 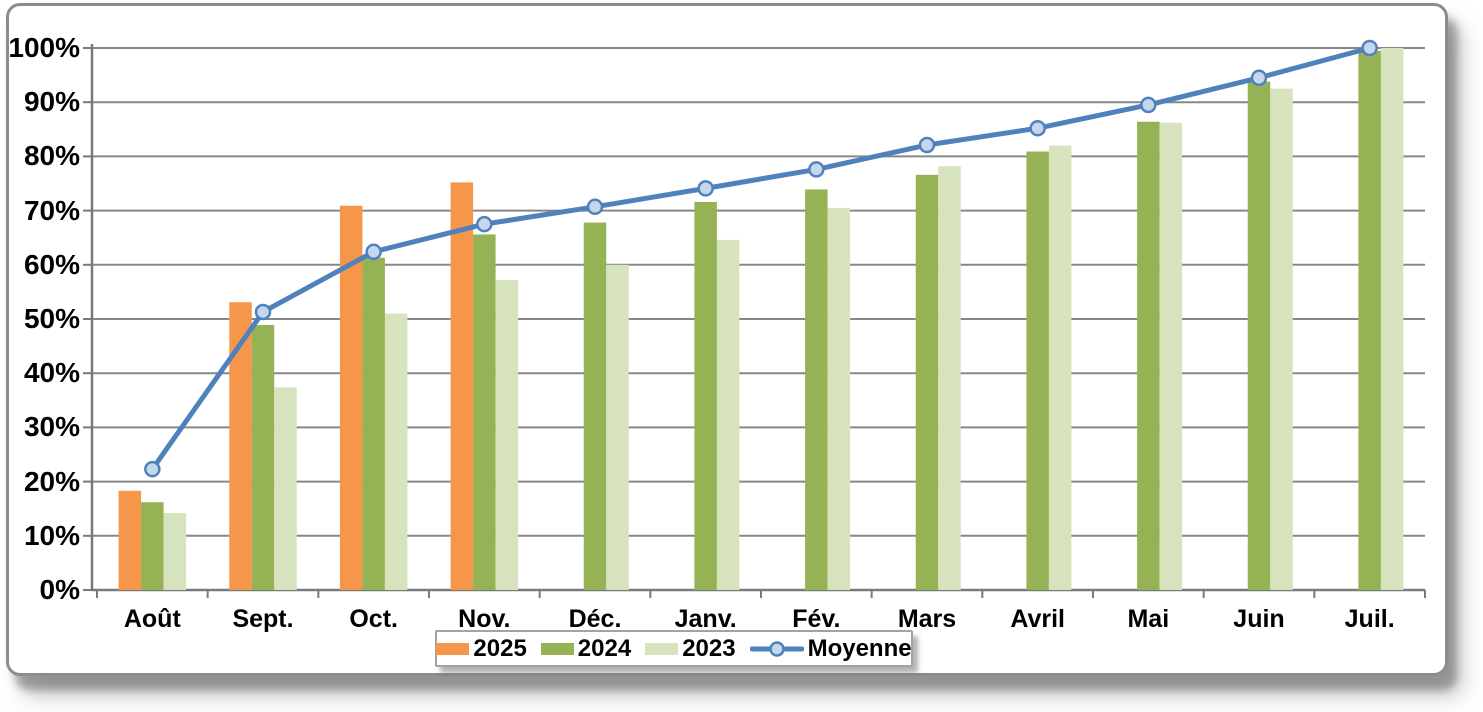 What do you see at coordinates (1369, 619) in the screenshot?
I see `x-axis-category-label: Juil.` at bounding box center [1369, 619].